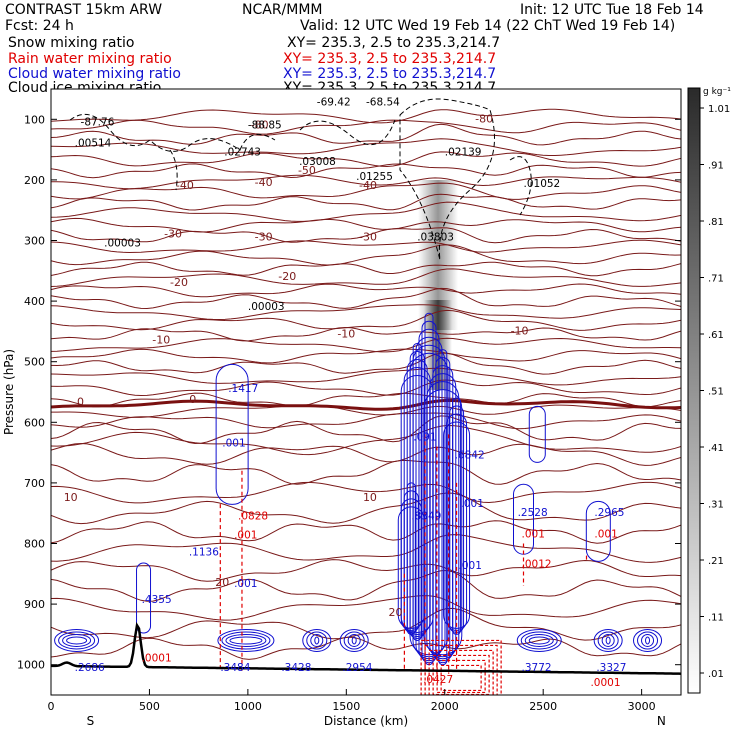 This screenshot has height=740, width=740. Describe the element at coordinates (34, 362) in the screenshot. I see `y-tick-label: 500` at that location.